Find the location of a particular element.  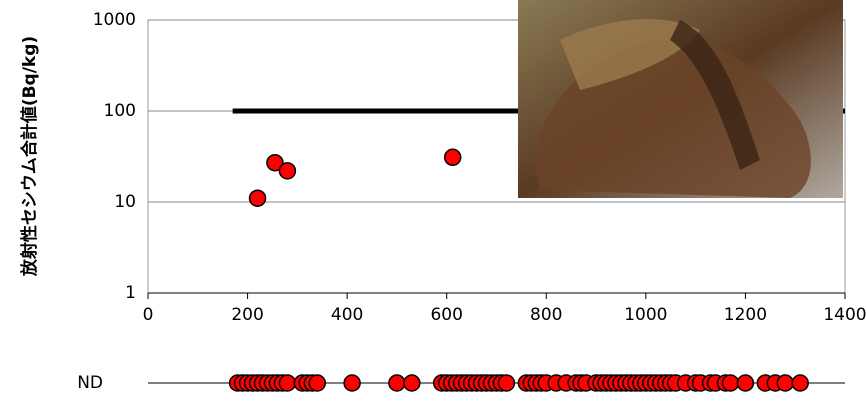

x-tick-label: 0 is located at coordinates (148, 315).